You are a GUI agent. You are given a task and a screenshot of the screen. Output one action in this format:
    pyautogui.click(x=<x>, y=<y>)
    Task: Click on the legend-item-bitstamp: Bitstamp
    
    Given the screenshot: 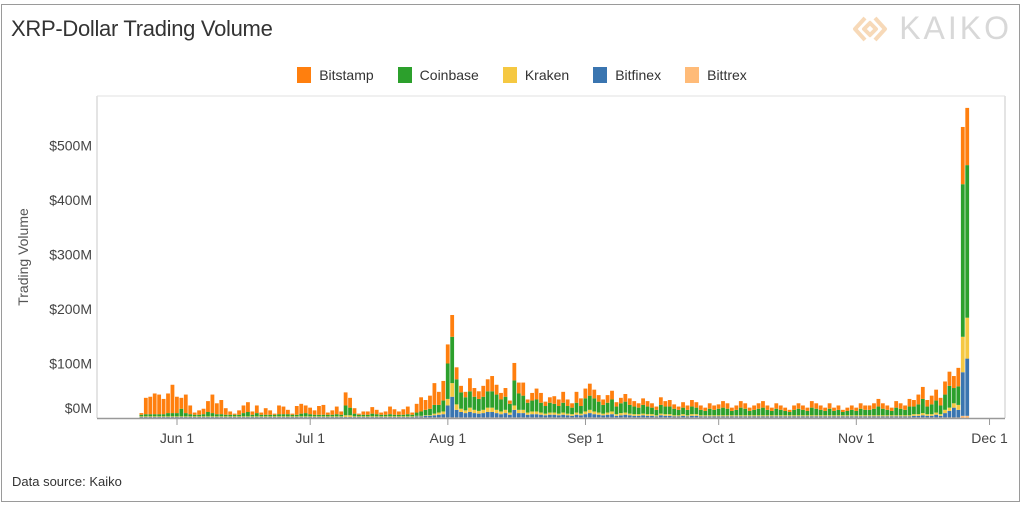 What is the action you would take?
    pyautogui.click(x=335, y=75)
    